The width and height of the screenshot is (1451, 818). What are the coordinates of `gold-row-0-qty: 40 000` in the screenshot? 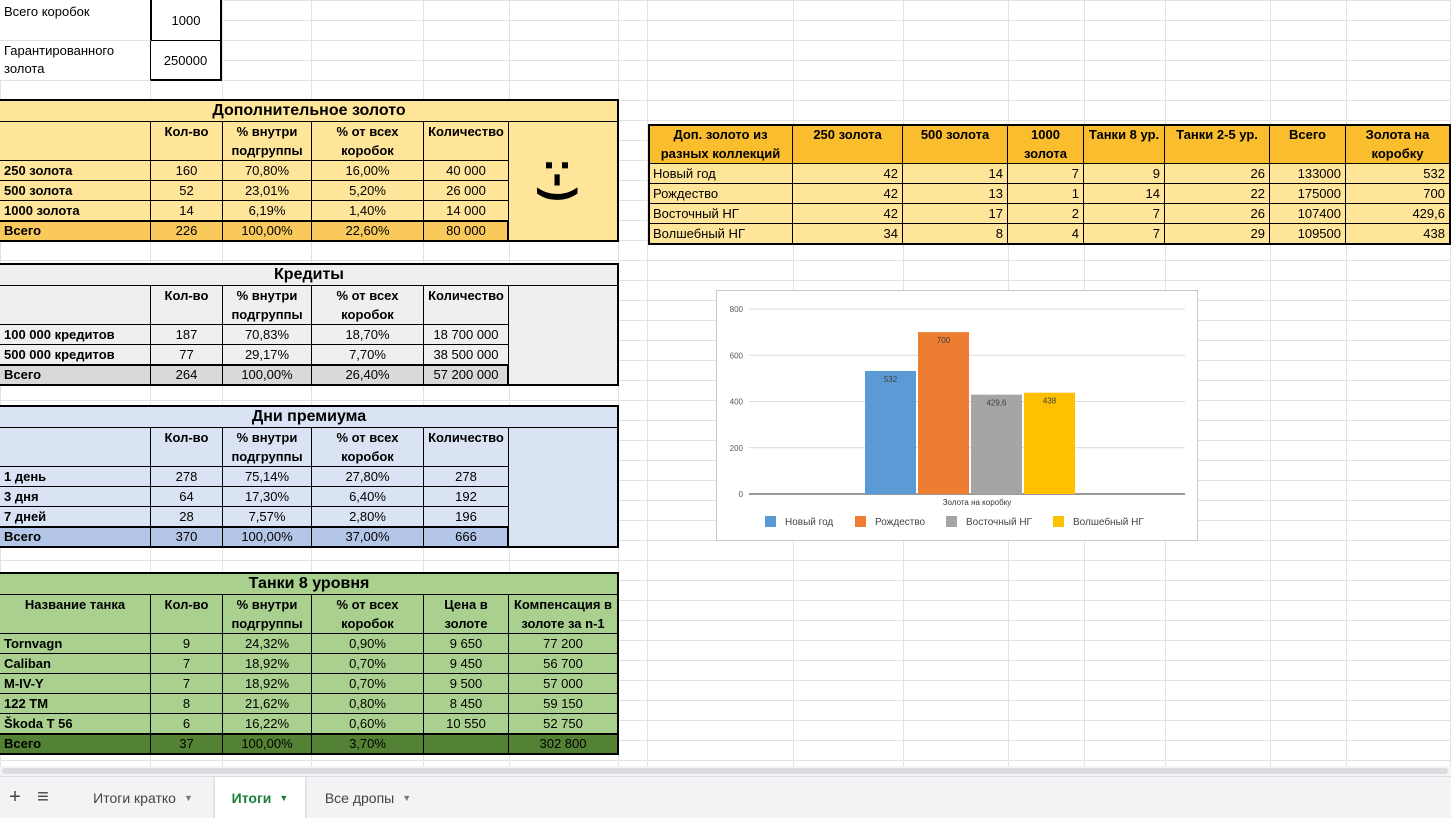 It's located at (466, 171).